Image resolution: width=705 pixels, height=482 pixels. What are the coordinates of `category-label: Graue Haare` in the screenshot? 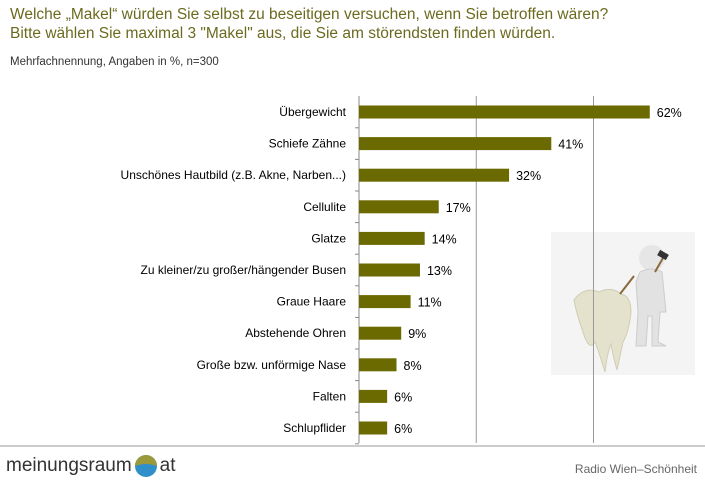 It's located at (312, 302).